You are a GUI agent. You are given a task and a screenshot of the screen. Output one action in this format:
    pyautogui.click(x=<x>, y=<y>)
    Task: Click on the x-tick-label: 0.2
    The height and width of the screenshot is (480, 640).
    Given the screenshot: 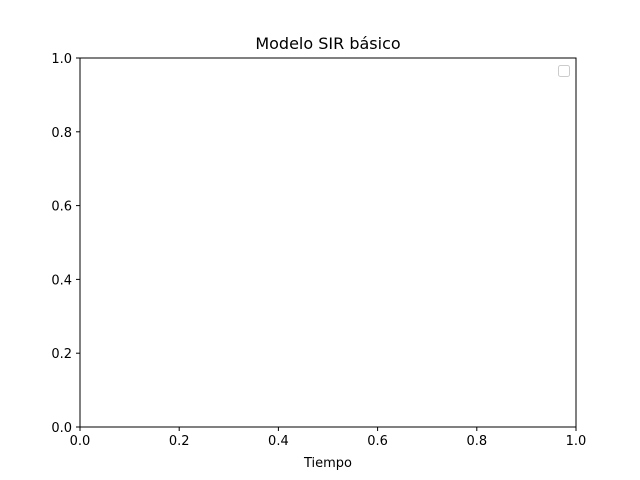 What is the action you would take?
    pyautogui.click(x=179, y=441)
    